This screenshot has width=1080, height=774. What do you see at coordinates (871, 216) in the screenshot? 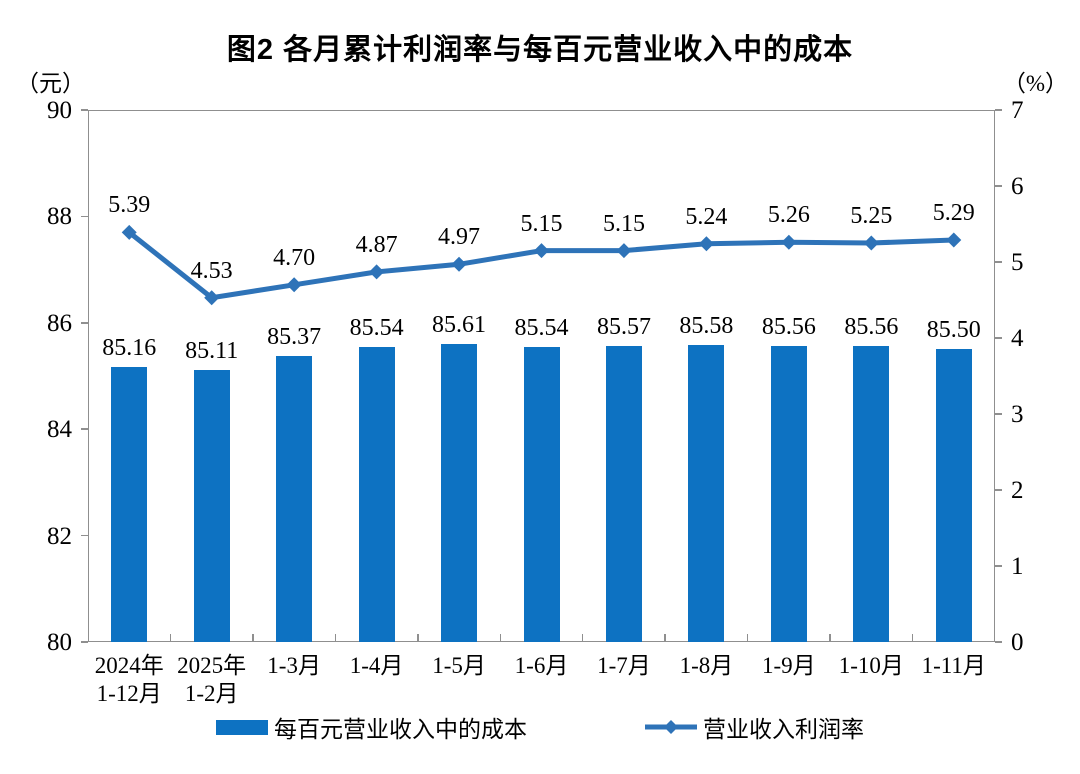
I see `line-value-label: 5.25` at bounding box center [871, 216].